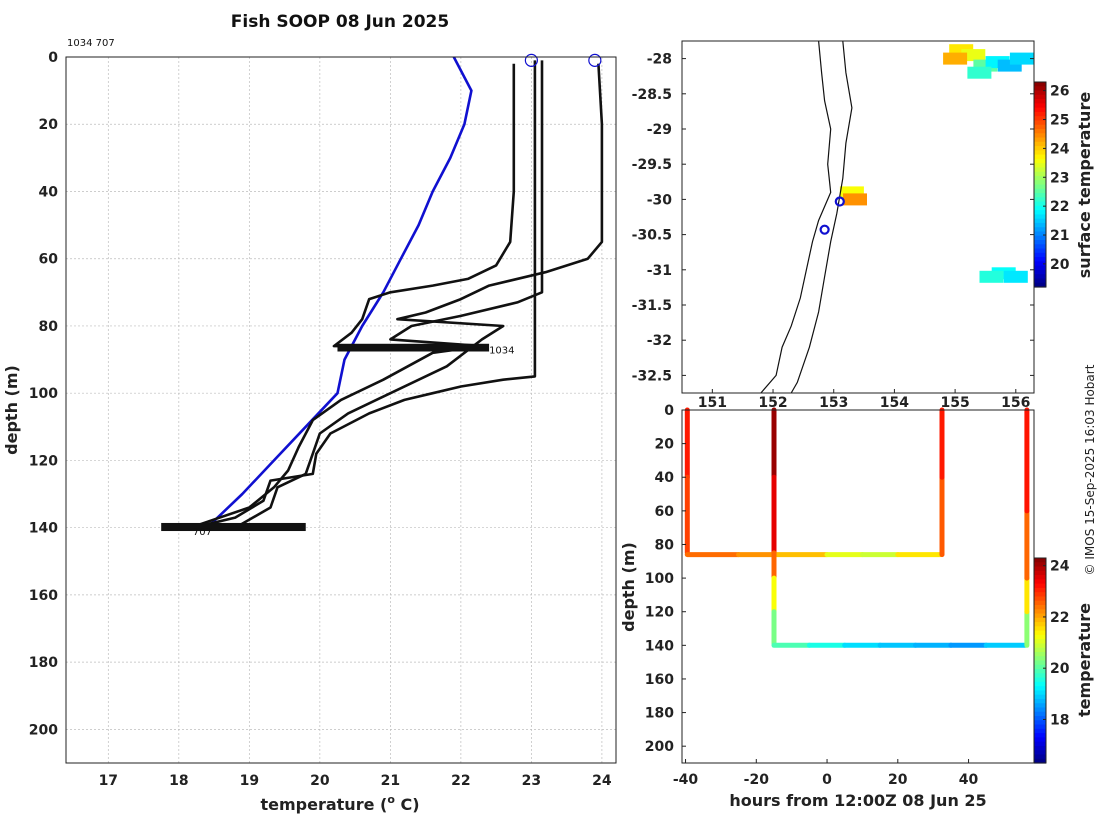 The height and width of the screenshot is (820, 1100). I want to click on depth-time-tick-label: 0, so click(669, 411).